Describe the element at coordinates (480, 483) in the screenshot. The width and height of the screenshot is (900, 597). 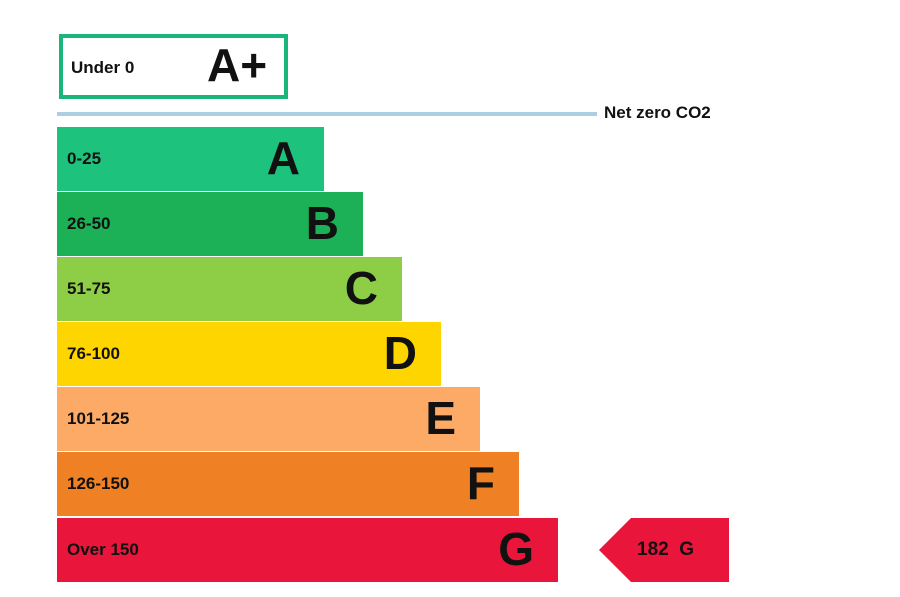
I see `band-letter: F` at that location.